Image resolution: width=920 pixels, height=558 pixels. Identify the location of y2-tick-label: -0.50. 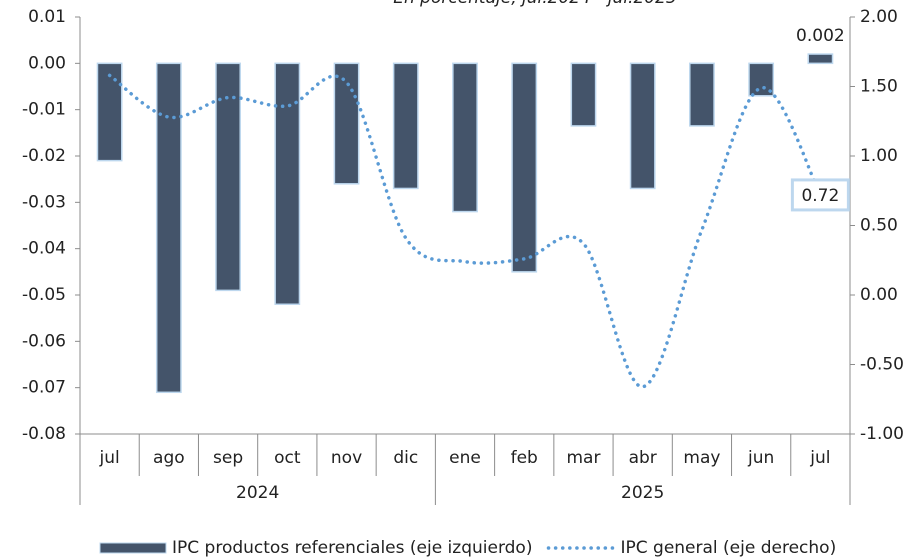
(882, 365).